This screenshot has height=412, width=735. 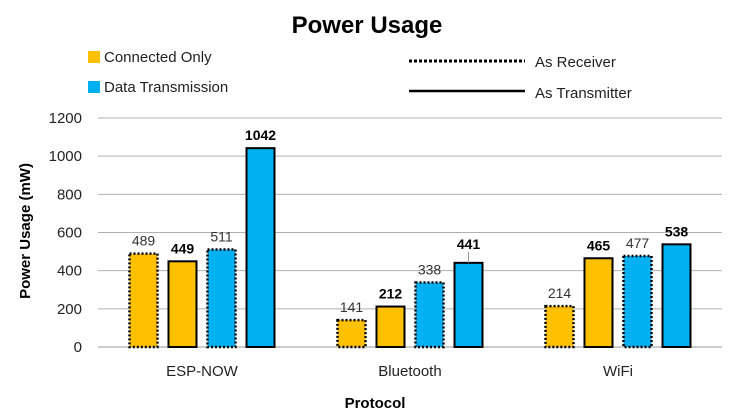 I want to click on y-axis-ticks: 0 200 400 600 800 1000 1200, so click(x=65, y=233).